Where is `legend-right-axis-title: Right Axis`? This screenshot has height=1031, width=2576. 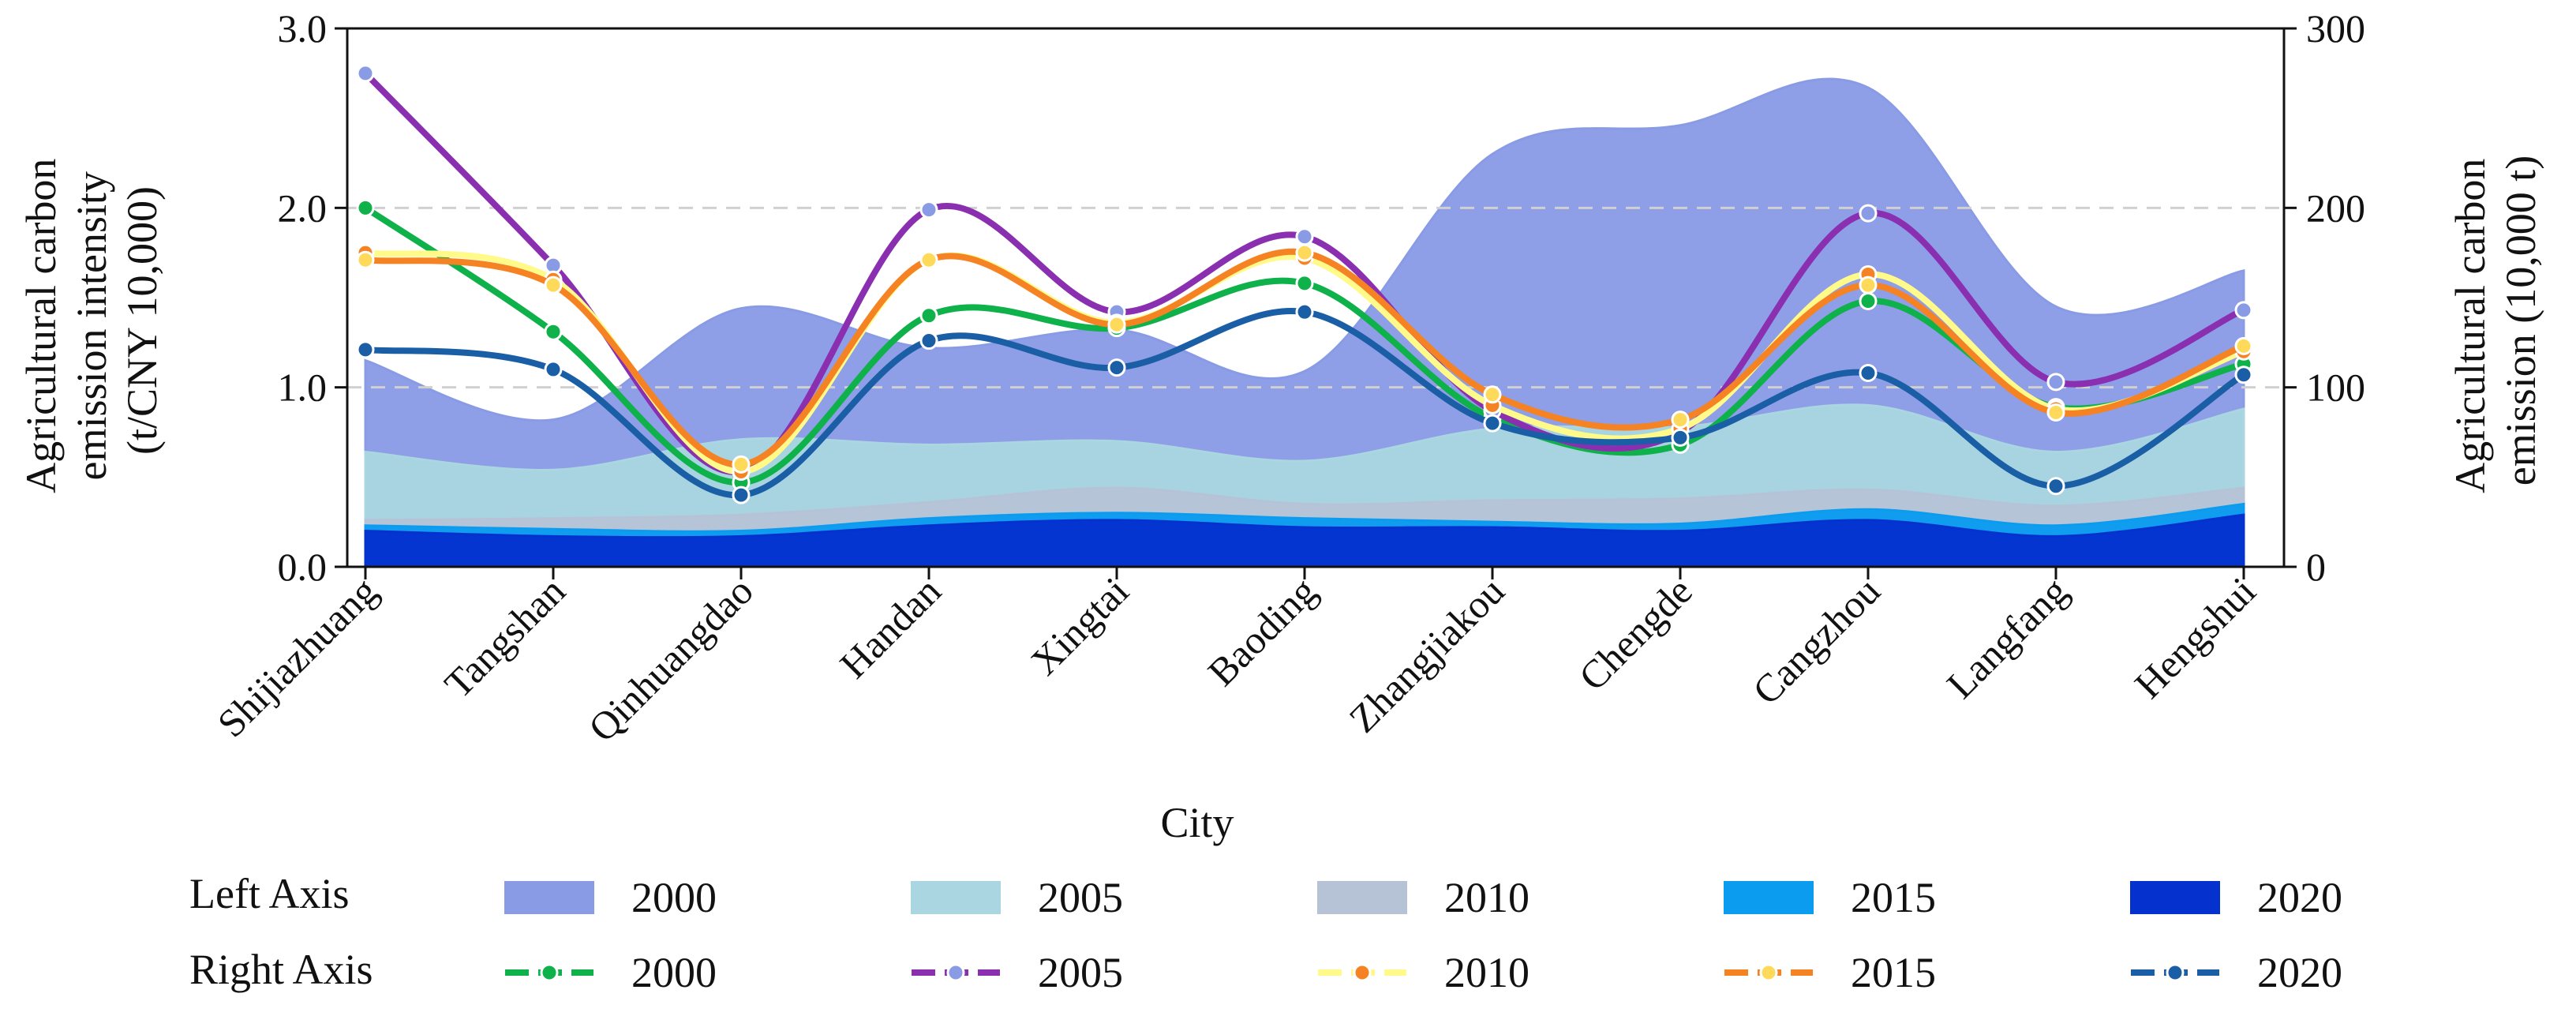
legend-right-axis-title: Right Axis is located at coordinates (281, 969).